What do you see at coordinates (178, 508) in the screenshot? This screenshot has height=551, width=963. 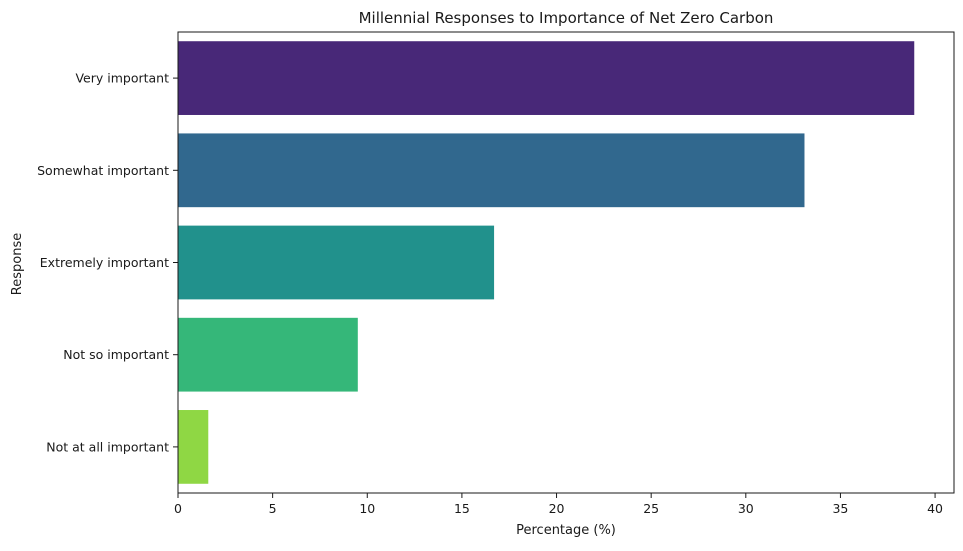 I see `x-tick-label-0: 0` at bounding box center [178, 508].